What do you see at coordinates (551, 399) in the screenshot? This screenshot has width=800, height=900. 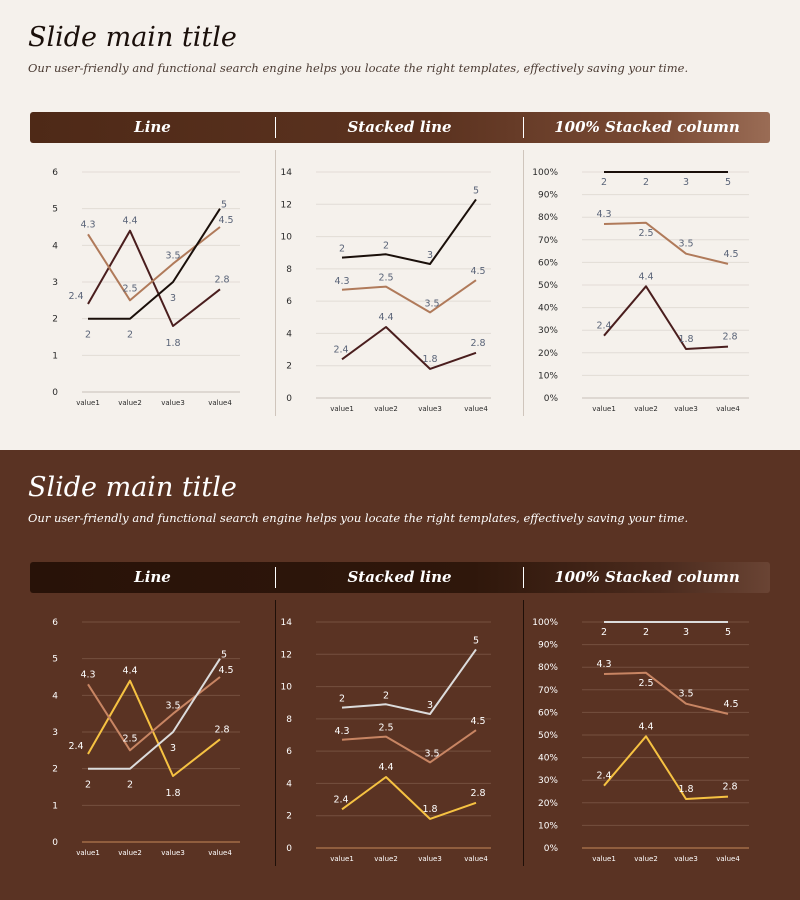 I see `y-tick-label: 0%` at bounding box center [551, 399].